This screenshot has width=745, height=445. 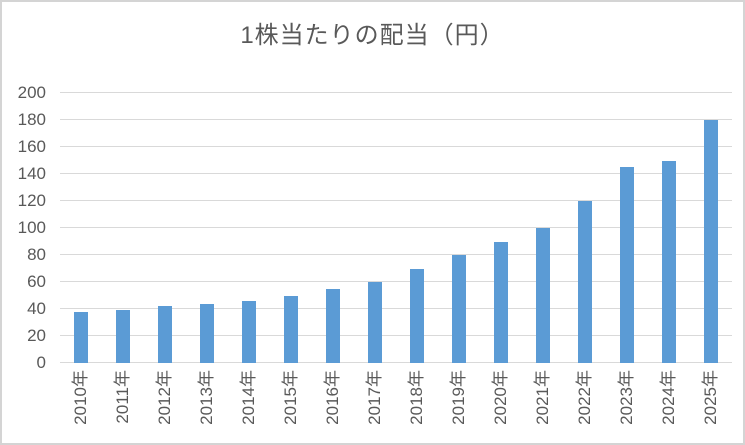 What do you see at coordinates (290, 397) in the screenshot?
I see `x-axis-label-2015年: 2015年` at bounding box center [290, 397].